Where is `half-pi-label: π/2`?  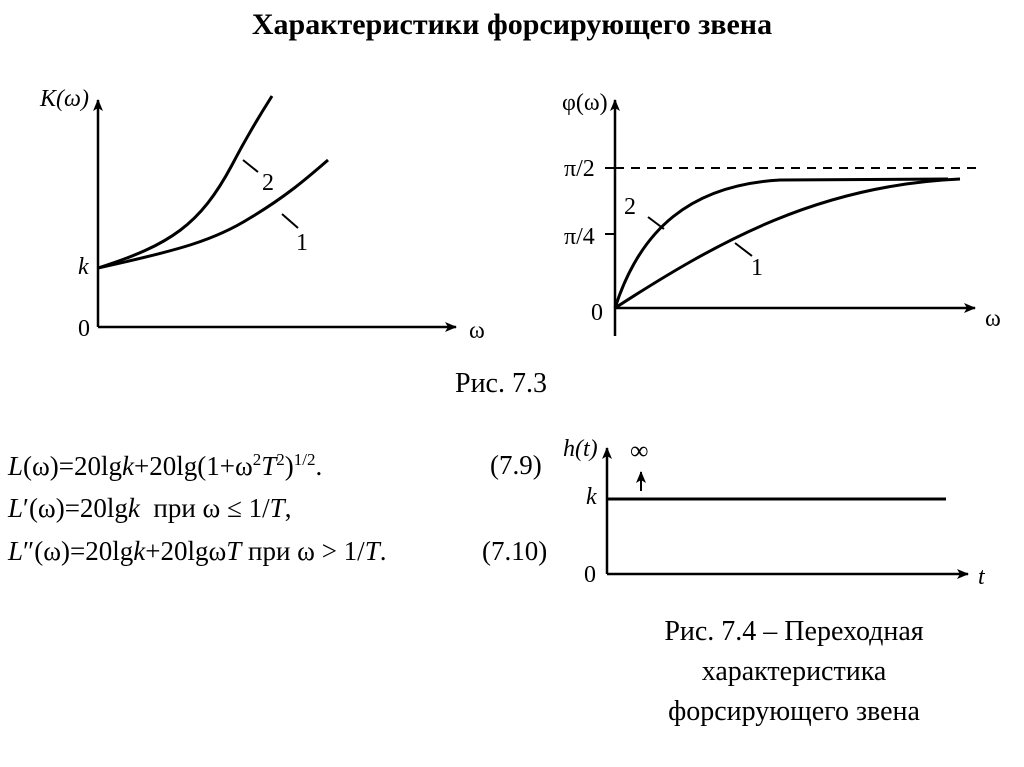 half-pi-label: π/2 is located at coordinates (579, 169).